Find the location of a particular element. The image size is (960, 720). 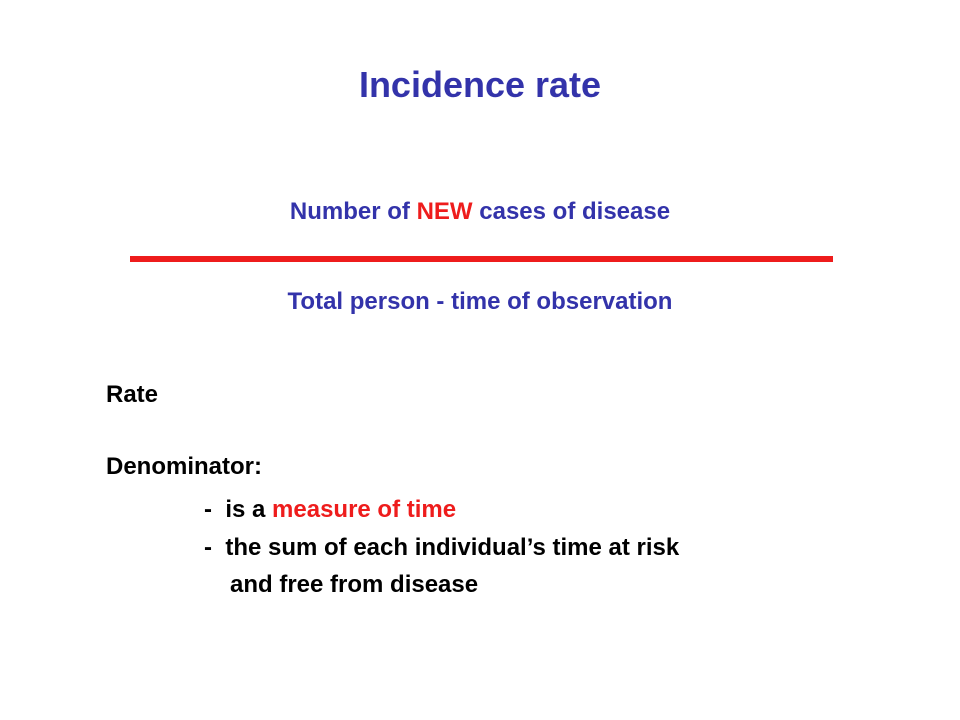

formula-denominator: Total person - time of observation is located at coordinates (480, 301).